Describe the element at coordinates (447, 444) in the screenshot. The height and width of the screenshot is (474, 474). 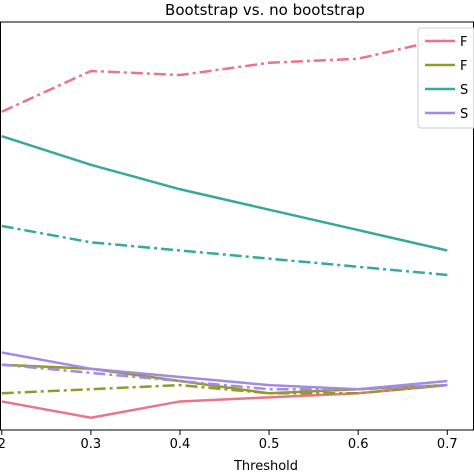
I see `x-tick-label: 0.7` at that location.